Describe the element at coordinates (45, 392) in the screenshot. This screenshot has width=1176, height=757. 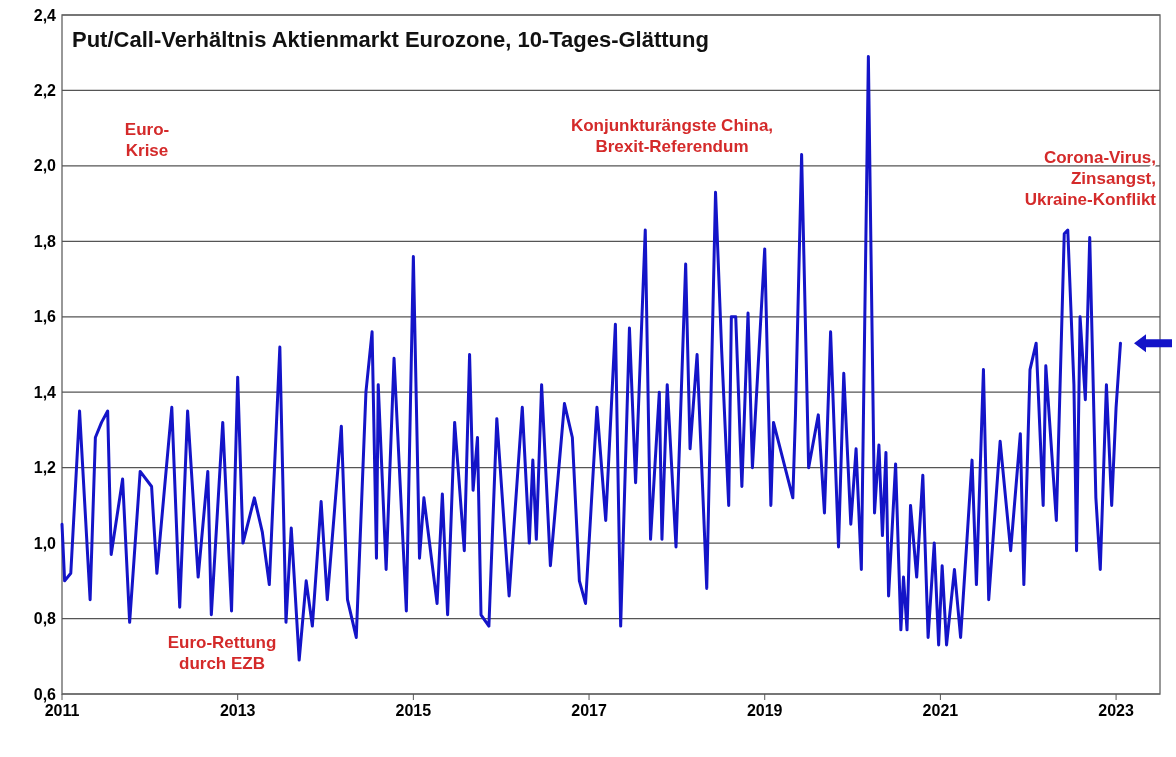
I see `y-tick-label: 1,4` at that location.